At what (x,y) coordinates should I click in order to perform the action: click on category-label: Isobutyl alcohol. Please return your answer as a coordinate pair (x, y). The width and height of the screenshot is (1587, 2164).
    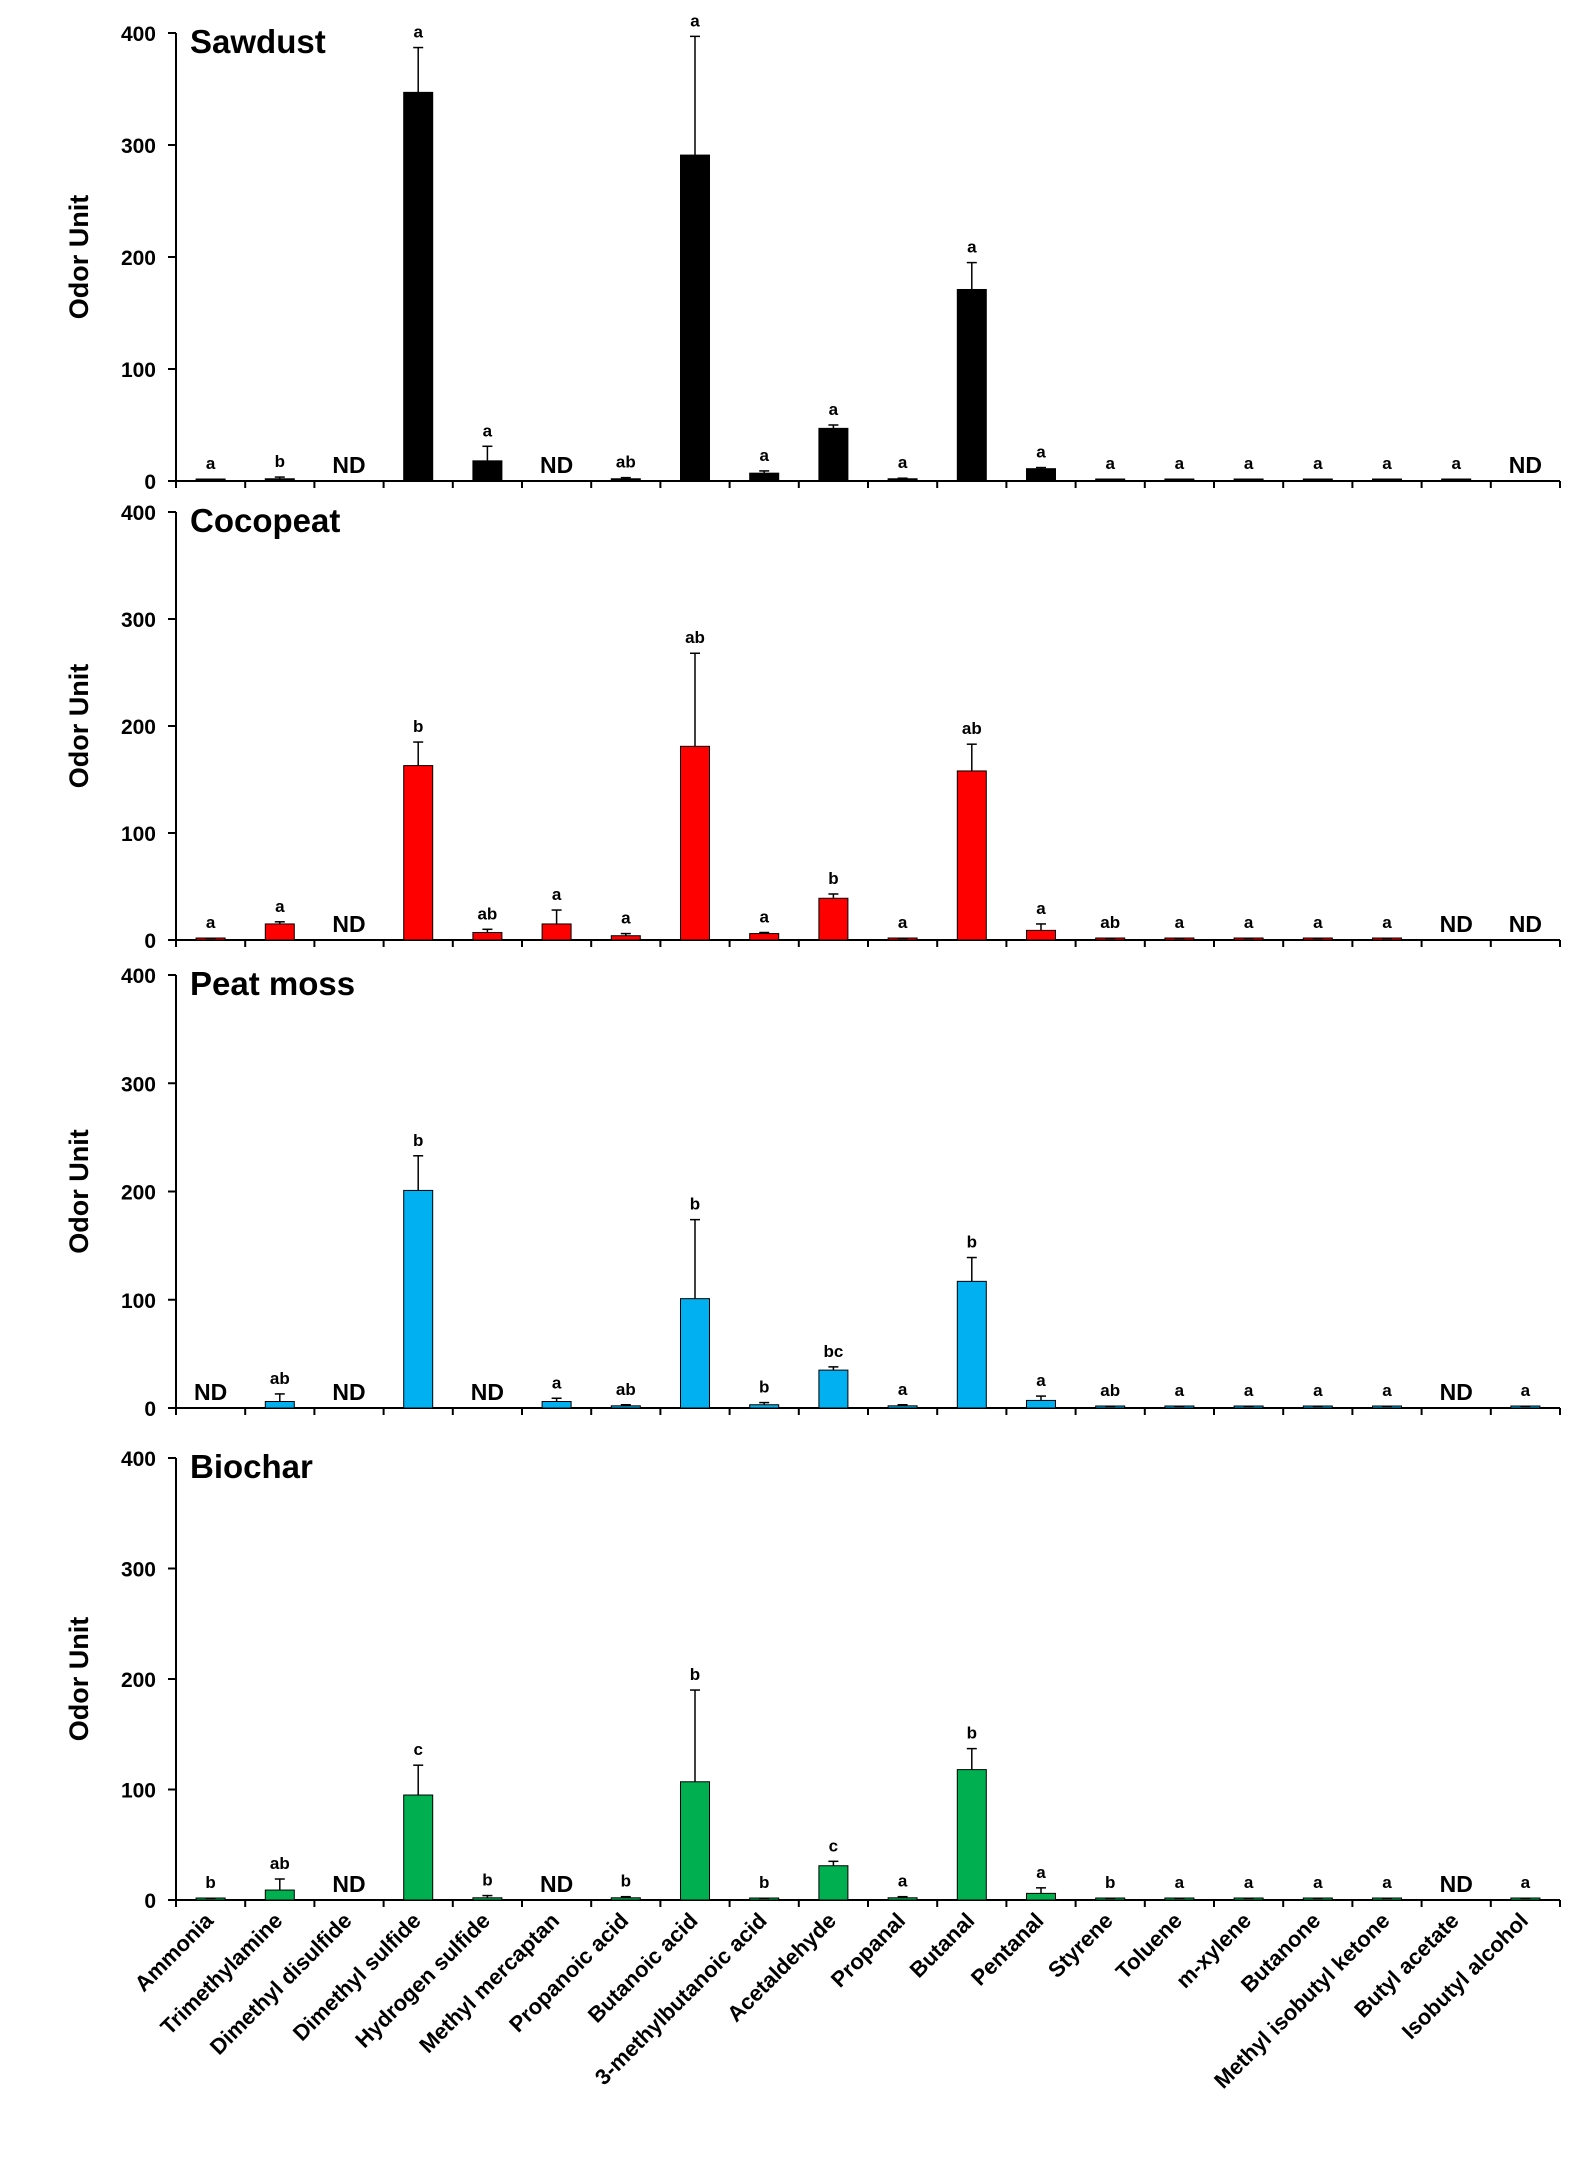
    Looking at the image, I should click on (1465, 1976).